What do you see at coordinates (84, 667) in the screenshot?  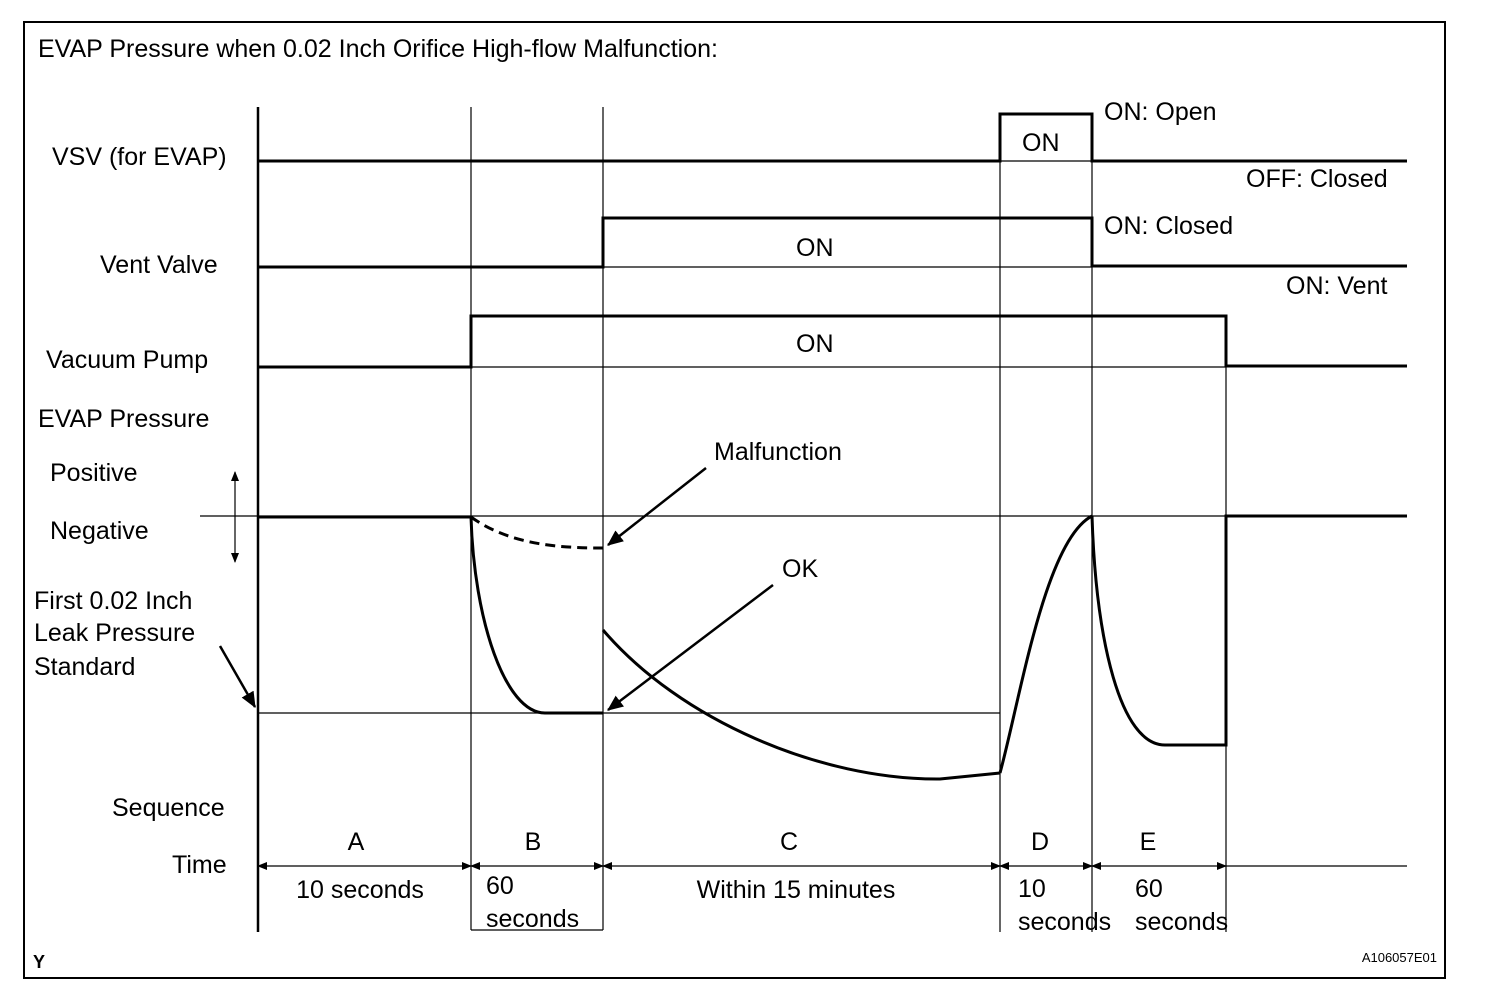 I see `label-leak-standard-3: Standard` at bounding box center [84, 667].